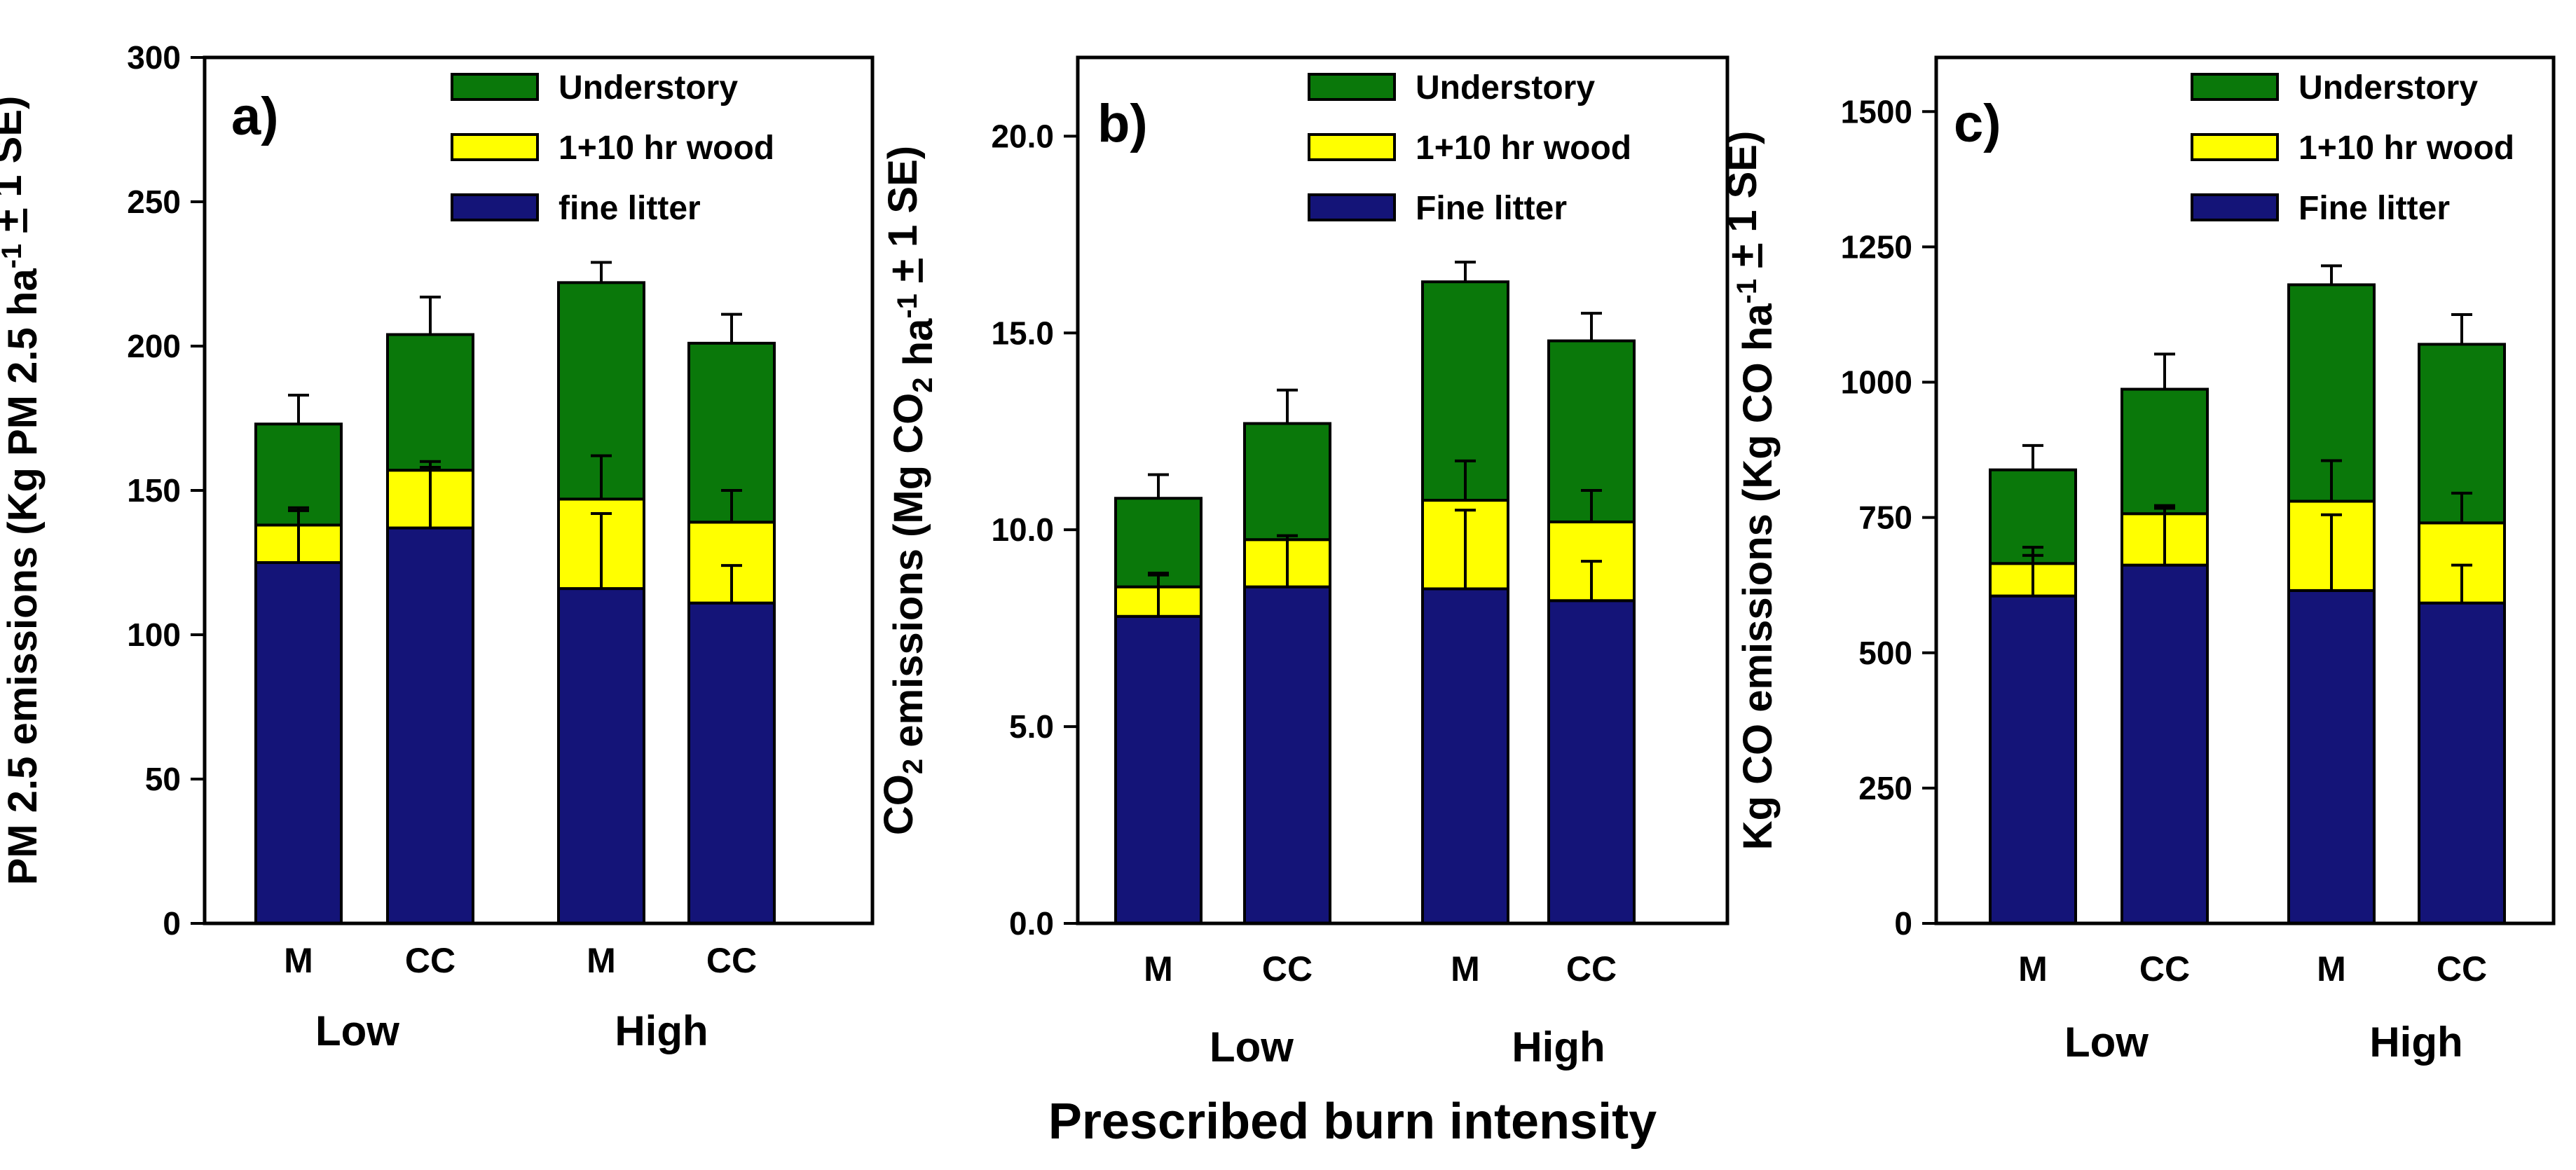 The image size is (2576, 1170). I want to click on x-axis-title: Prescribed burn intensity, so click(1352, 1122).